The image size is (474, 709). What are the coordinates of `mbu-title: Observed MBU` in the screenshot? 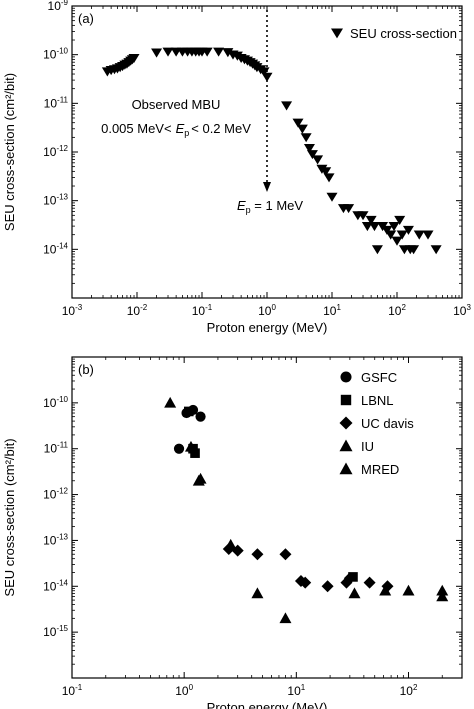 It's located at (176, 104).